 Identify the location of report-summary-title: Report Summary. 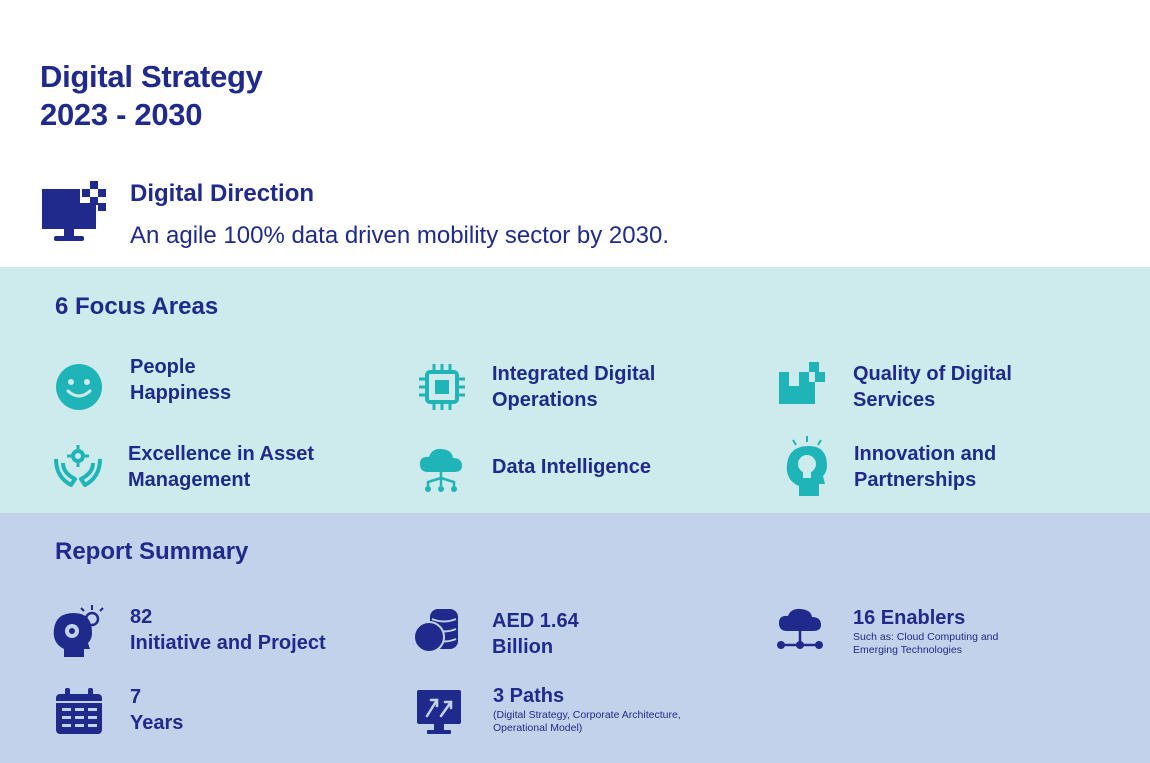
(152, 551).